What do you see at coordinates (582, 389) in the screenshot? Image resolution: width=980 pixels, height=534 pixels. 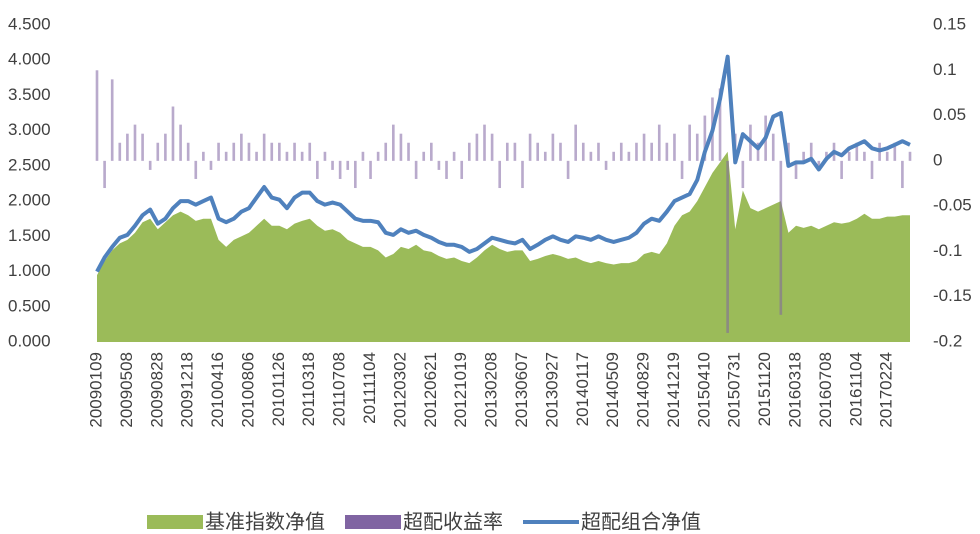 I see `x-tick-label: 20140117` at bounding box center [582, 389].